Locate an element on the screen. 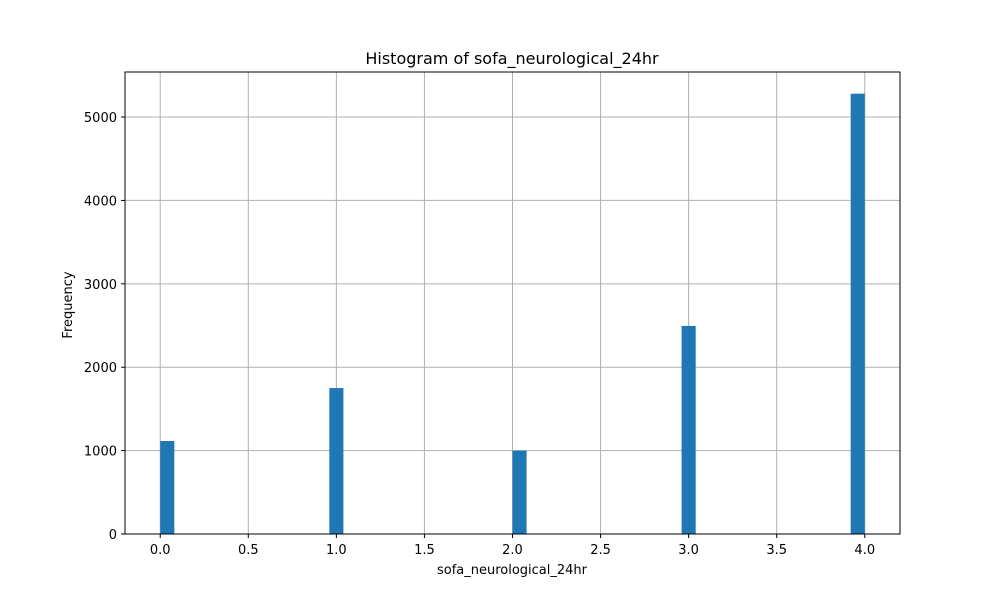 Image resolution: width=1000 pixels, height=600 pixels. x-tick-label: 3.5 is located at coordinates (776, 550).